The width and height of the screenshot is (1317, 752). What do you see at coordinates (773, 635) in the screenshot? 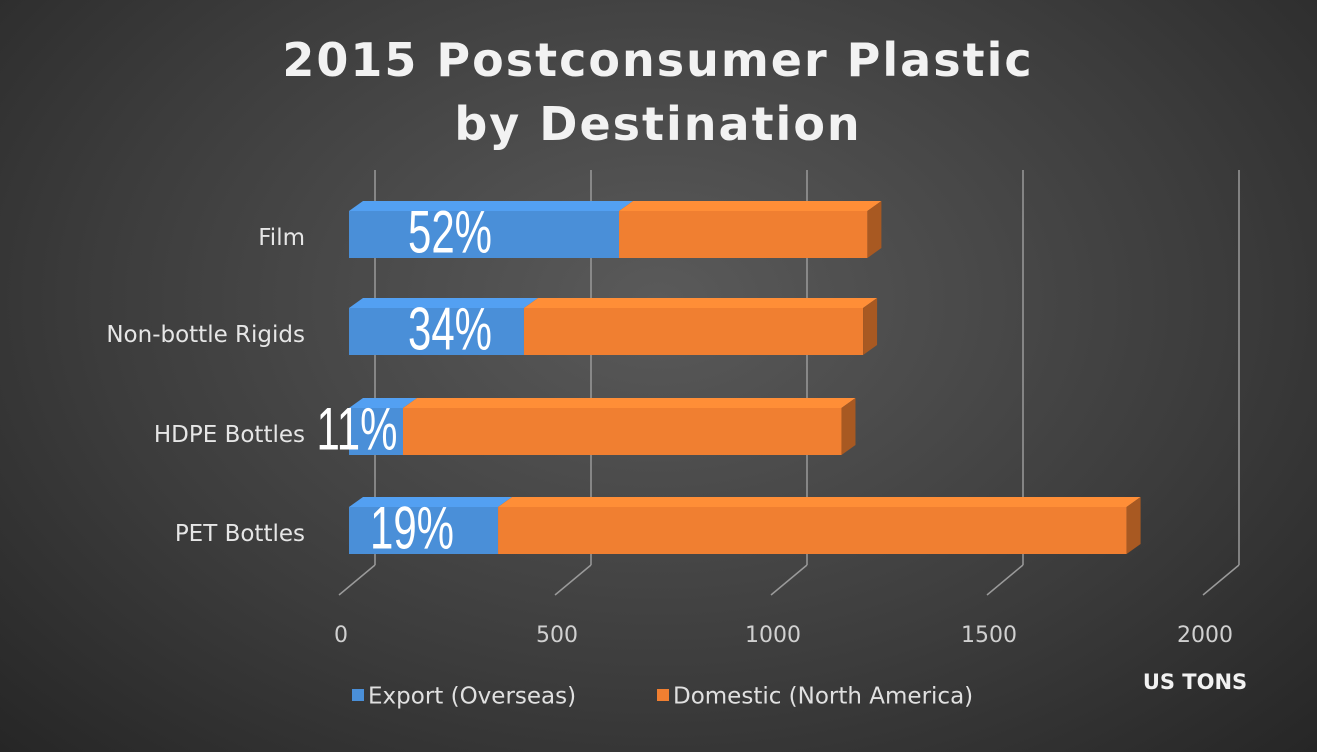
I see `x-tick-label: 1000` at bounding box center [773, 635].